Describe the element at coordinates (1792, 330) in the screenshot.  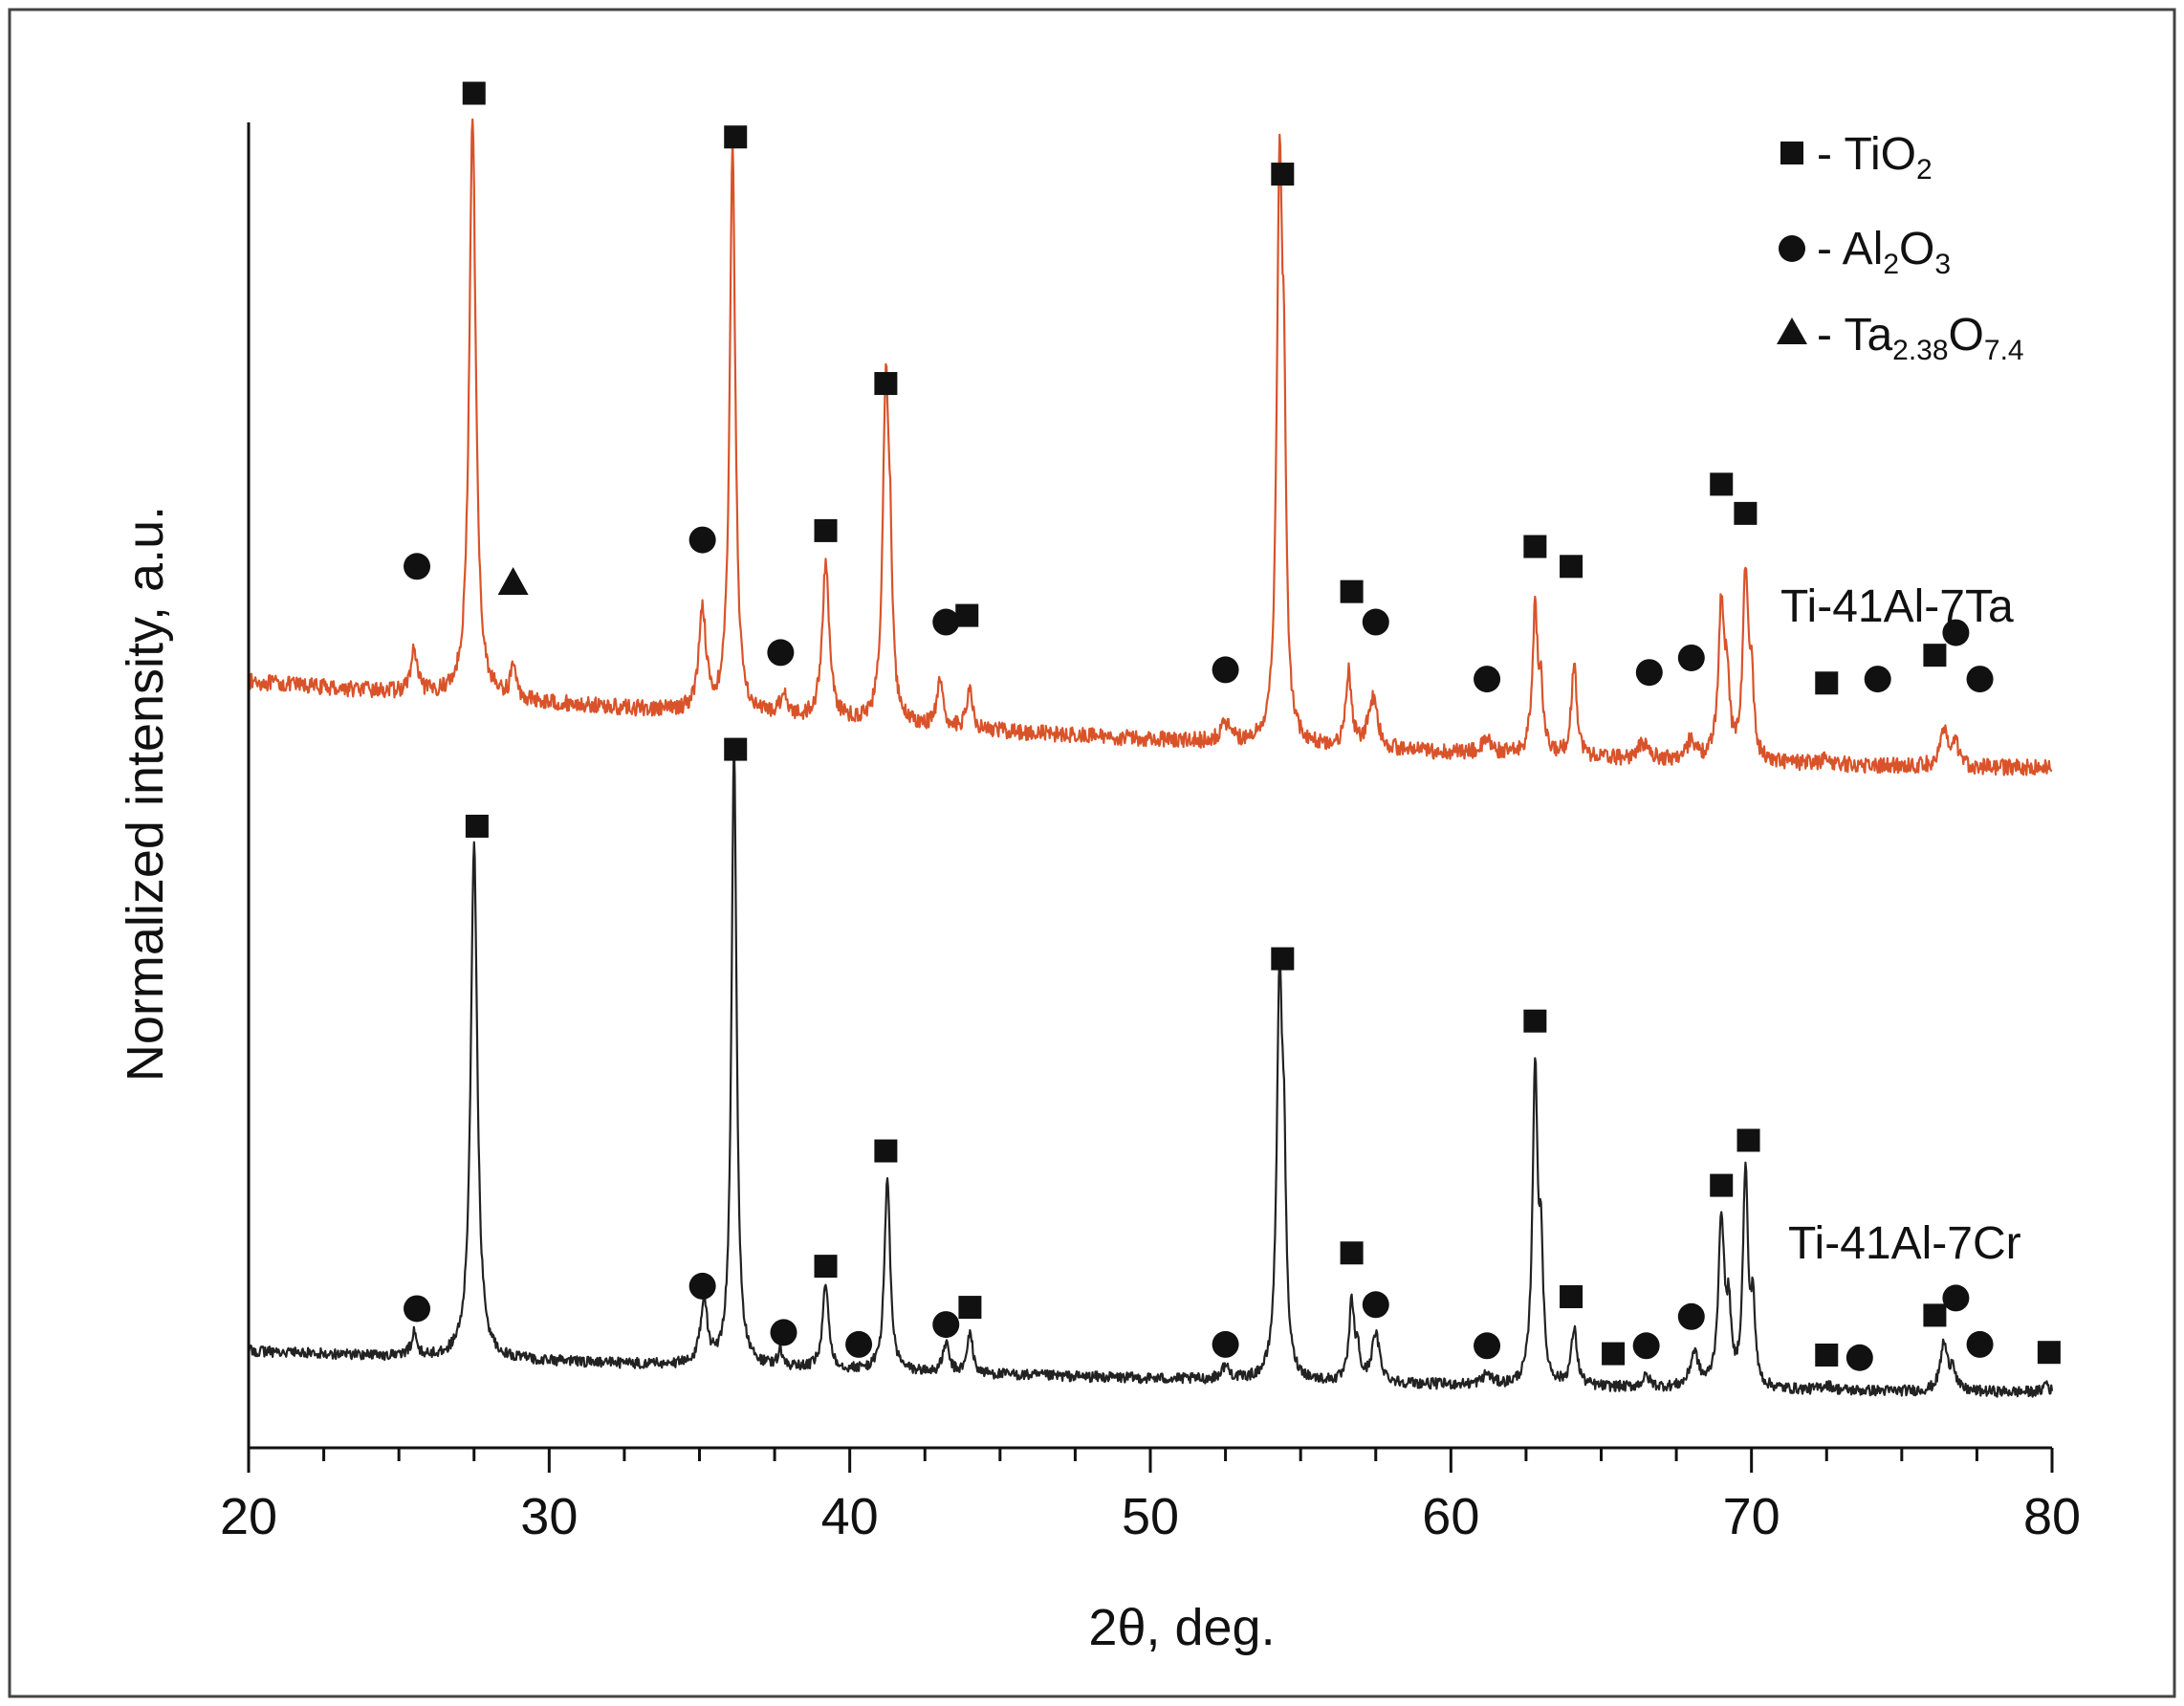
I see `legend-triangle-icon` at that location.